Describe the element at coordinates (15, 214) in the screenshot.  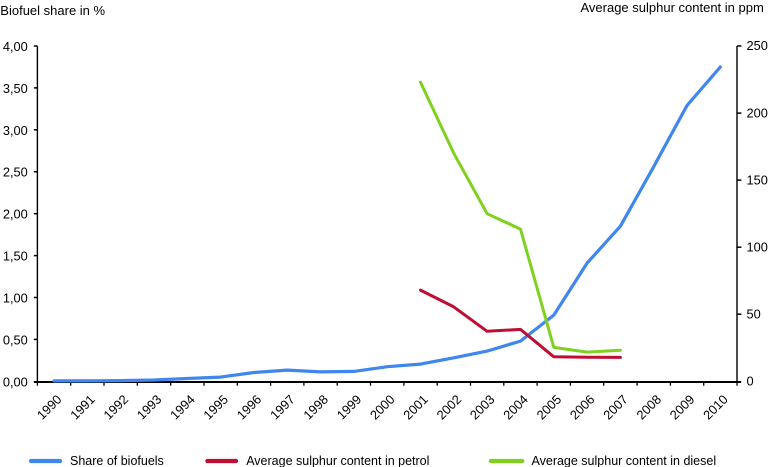
I see `svg-text: 2,00` at that location.